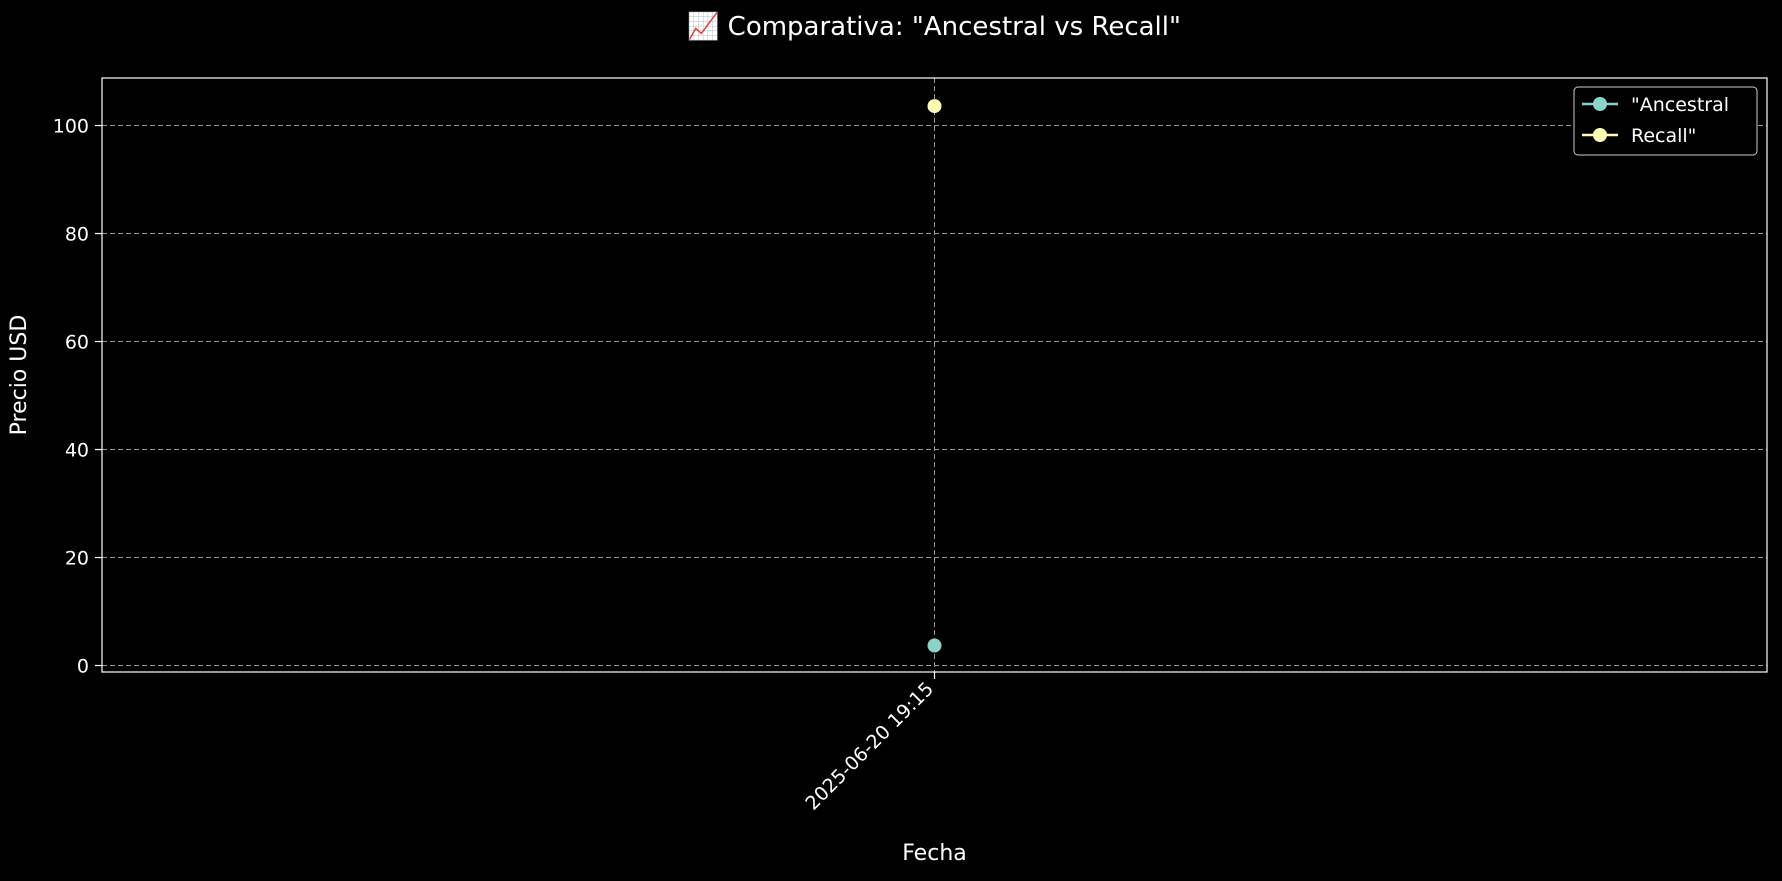 The width and height of the screenshot is (1782, 881). Describe the element at coordinates (934, 26) in the screenshot. I see `chart-title: 📈 Comparativa: "Ancestral vs Recall"` at that location.